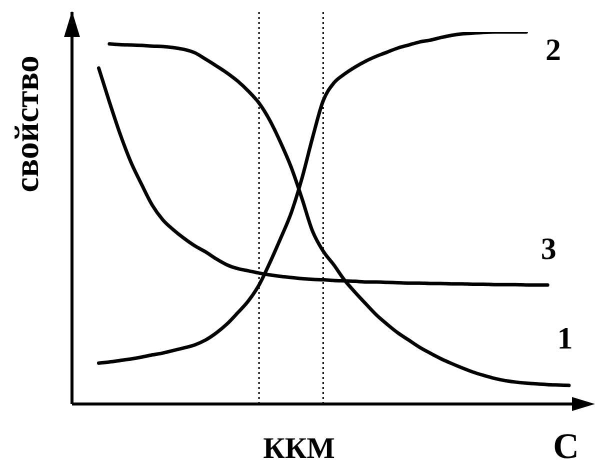 This screenshot has width=595, height=463. What do you see at coordinates (548, 248) in the screenshot?
I see `series-label: 3` at bounding box center [548, 248].